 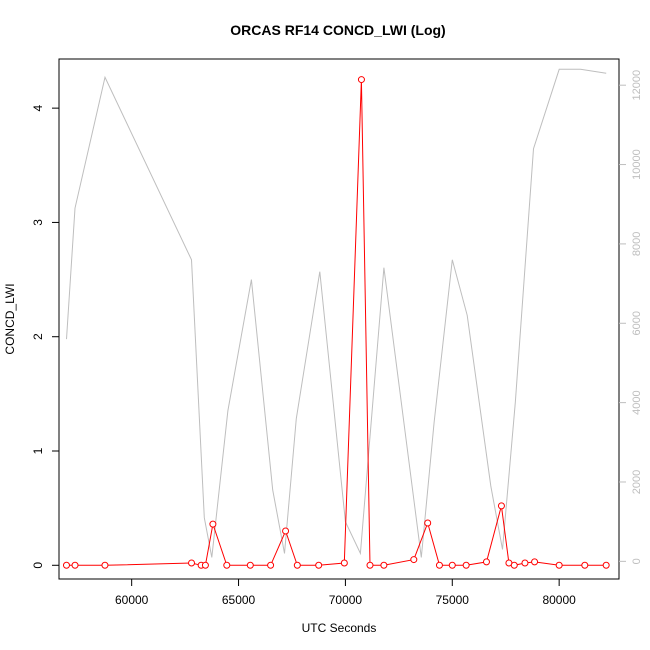 What do you see at coordinates (239, 600) in the screenshot?
I see `x-tick-label-1: 65000` at bounding box center [239, 600].